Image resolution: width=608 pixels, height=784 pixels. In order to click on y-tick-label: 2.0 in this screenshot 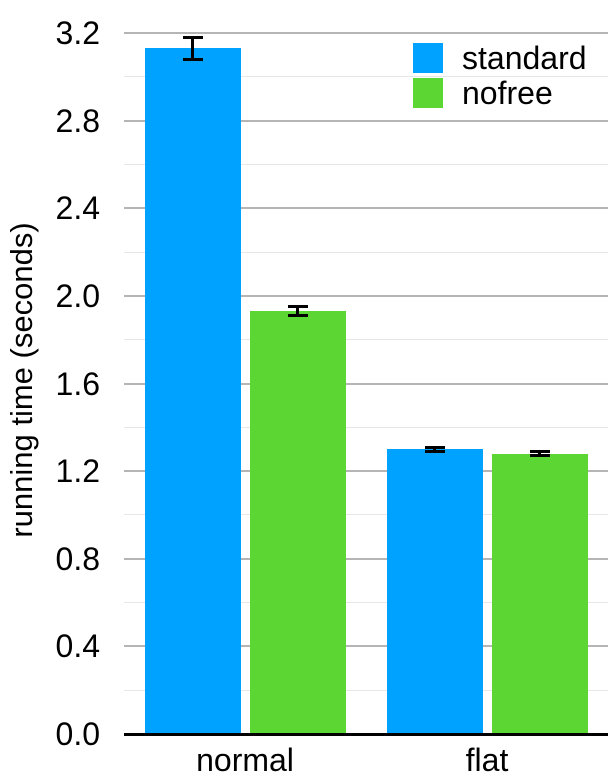, I will do `click(77, 295)`.